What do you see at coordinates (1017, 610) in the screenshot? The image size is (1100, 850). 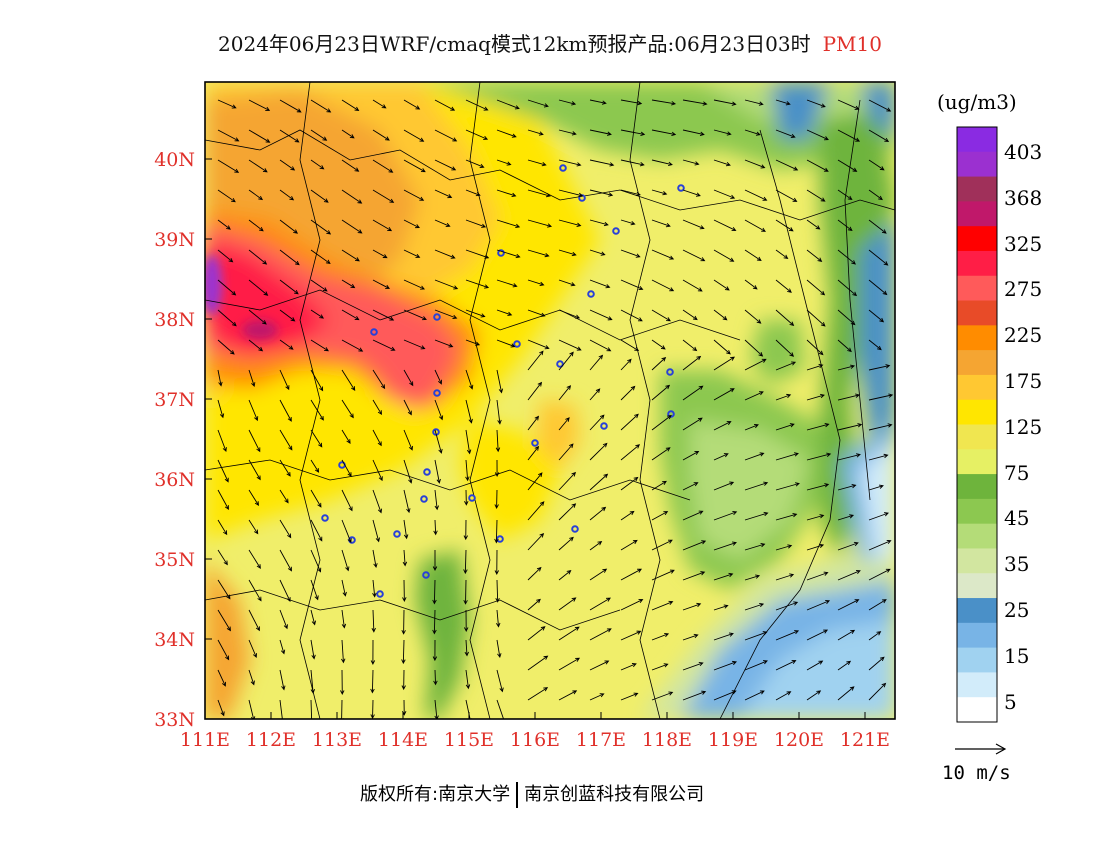 I see `colorbar-label: 25` at bounding box center [1017, 610].